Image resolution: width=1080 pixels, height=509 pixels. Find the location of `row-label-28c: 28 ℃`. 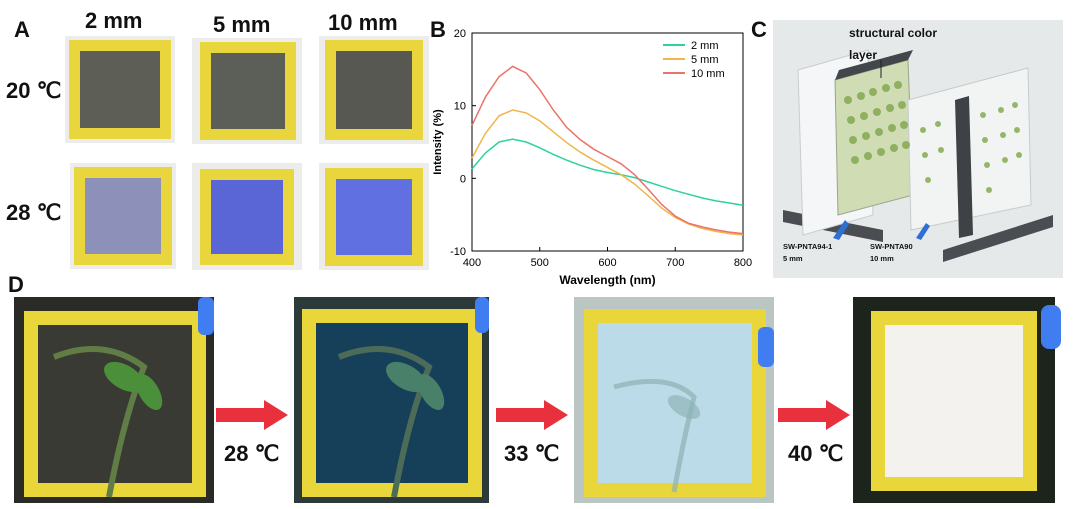

row-label-28c: 28 ℃ is located at coordinates (34, 212).